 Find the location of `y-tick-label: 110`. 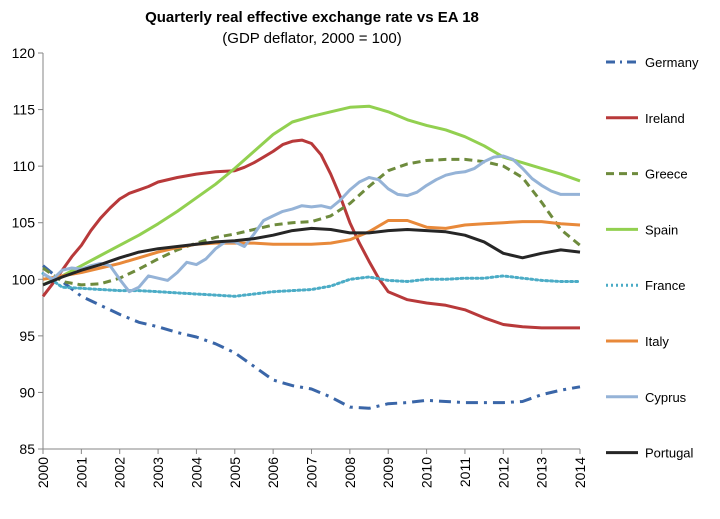

y-tick-label: 110 is located at coordinates (24, 166).